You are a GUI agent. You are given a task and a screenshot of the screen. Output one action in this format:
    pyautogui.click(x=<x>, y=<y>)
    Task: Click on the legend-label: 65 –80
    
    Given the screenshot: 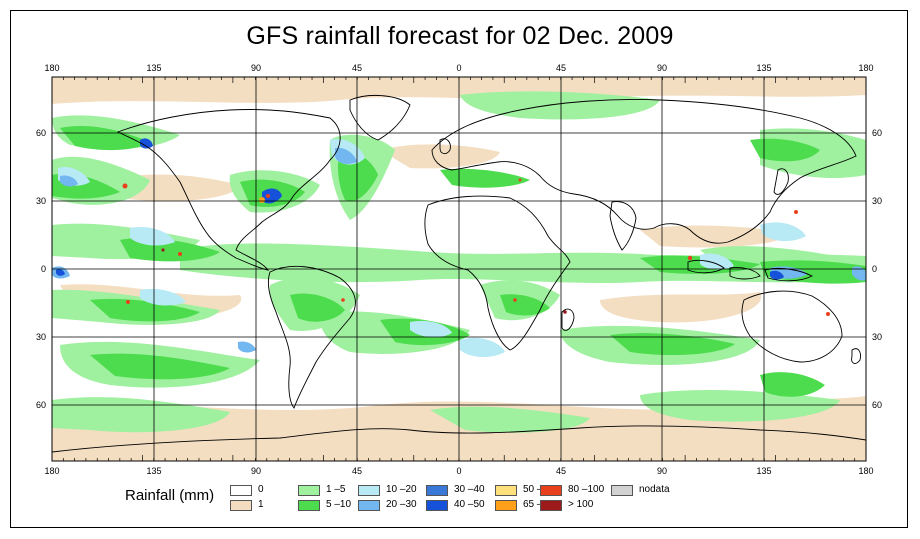 What is the action you would take?
    pyautogui.click(x=538, y=504)
    